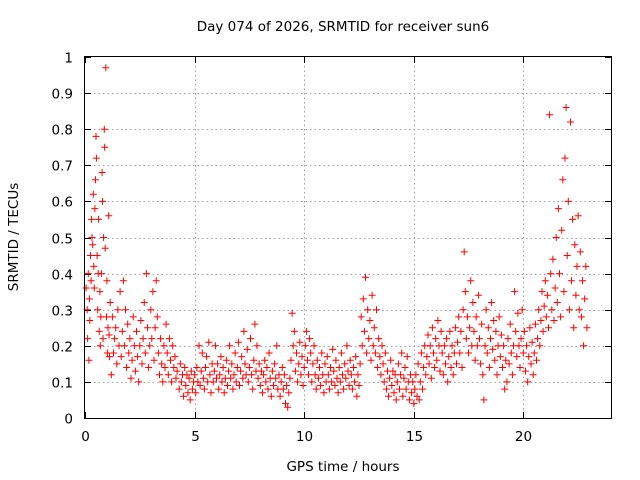  I want to click on y-tick-label: 0.9, so click(62, 95).